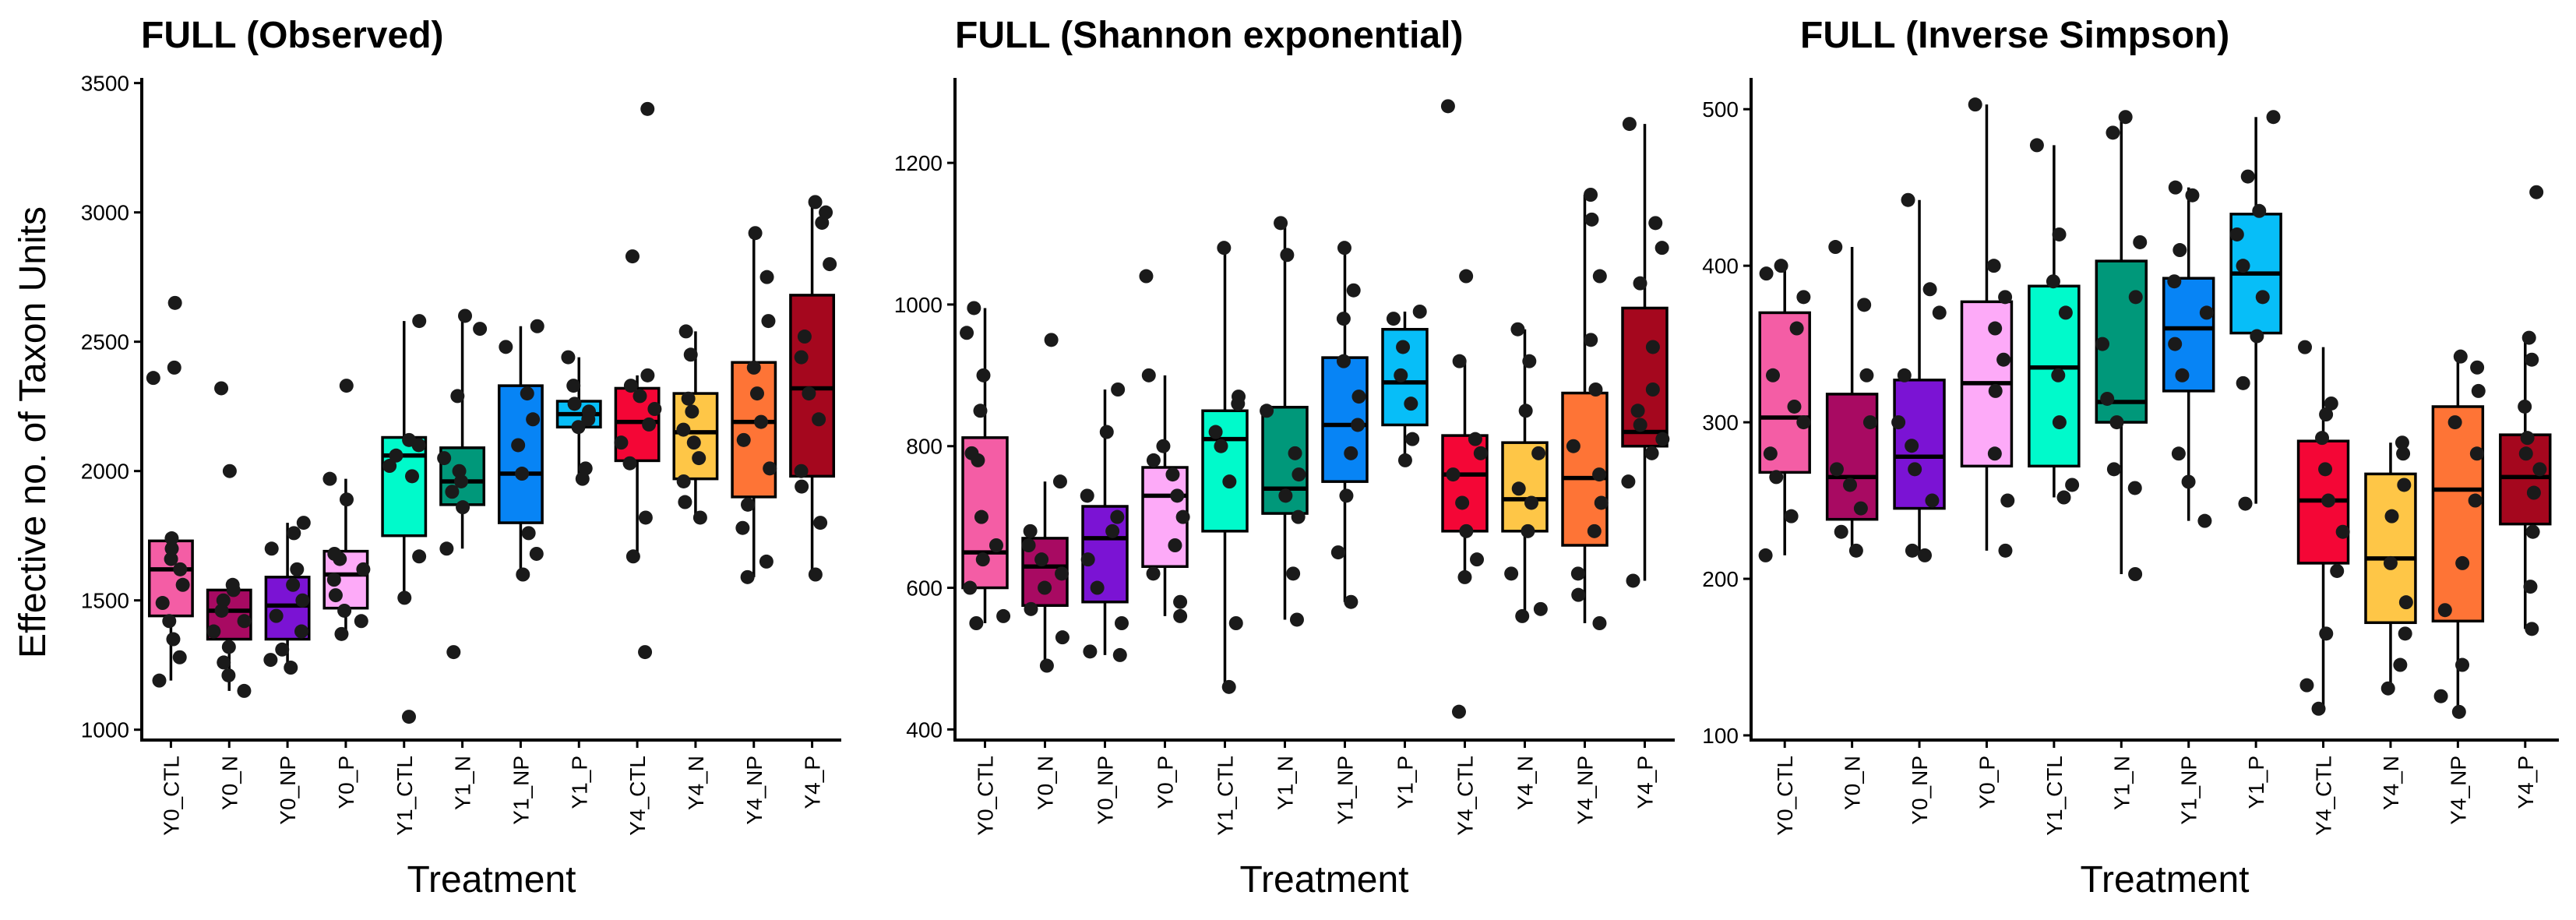 This screenshot has height=920, width=2576. I want to click on x-tick-label: Y1_N, so click(463, 783).